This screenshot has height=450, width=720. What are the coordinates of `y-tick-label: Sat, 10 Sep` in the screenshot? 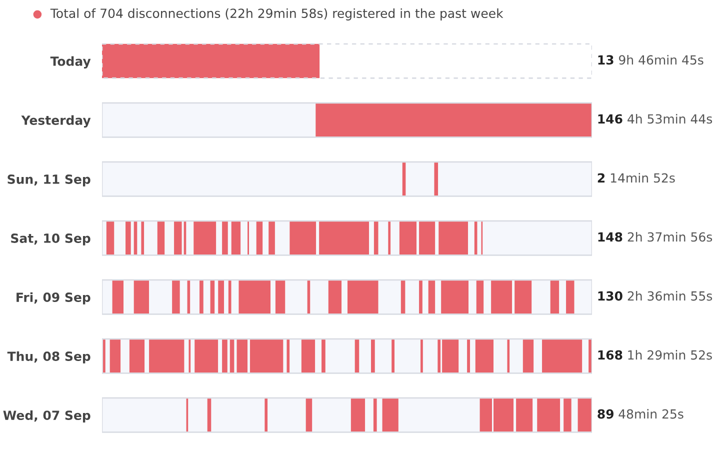 It's located at (50, 240).